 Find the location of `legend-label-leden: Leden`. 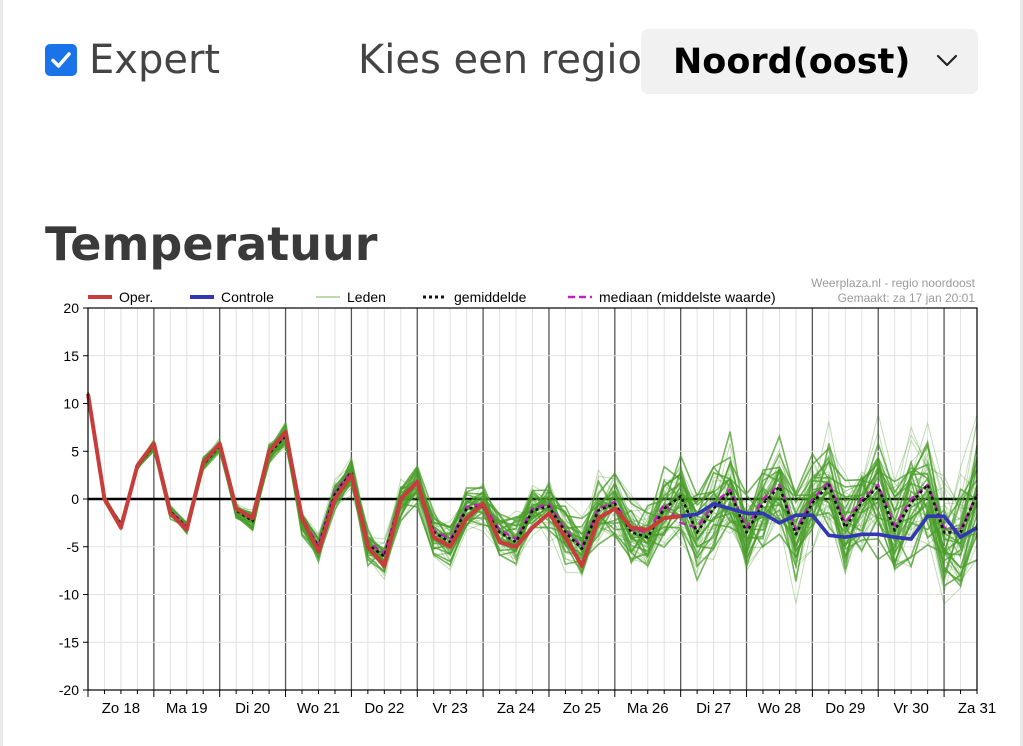

legend-label-leden: Leden is located at coordinates (366, 297).